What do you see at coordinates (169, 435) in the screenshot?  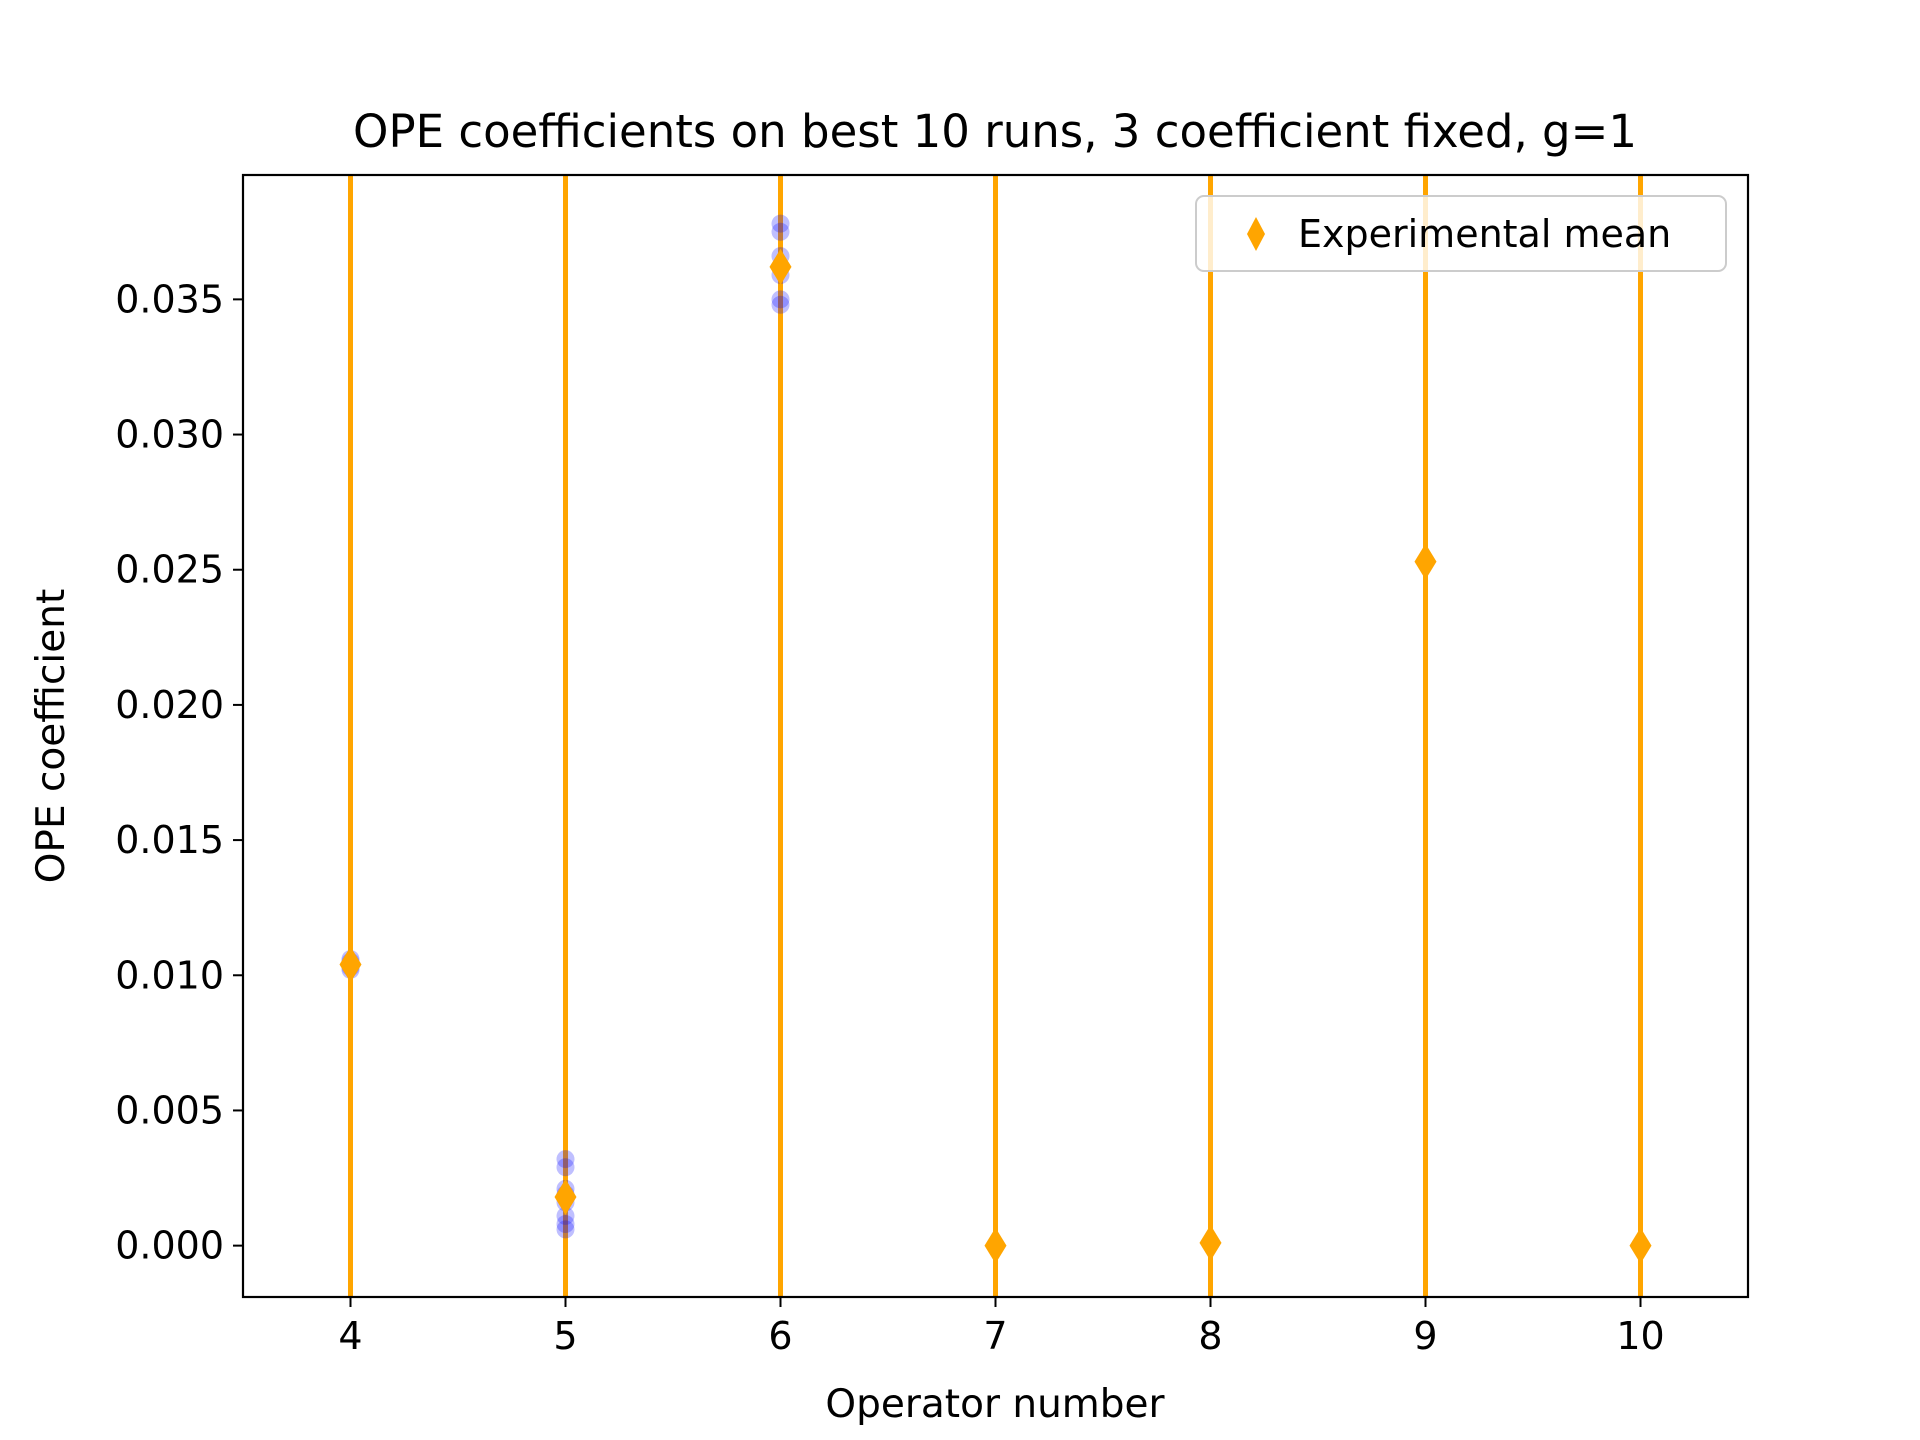 I see `y-tick-label: 0.030` at bounding box center [169, 435].